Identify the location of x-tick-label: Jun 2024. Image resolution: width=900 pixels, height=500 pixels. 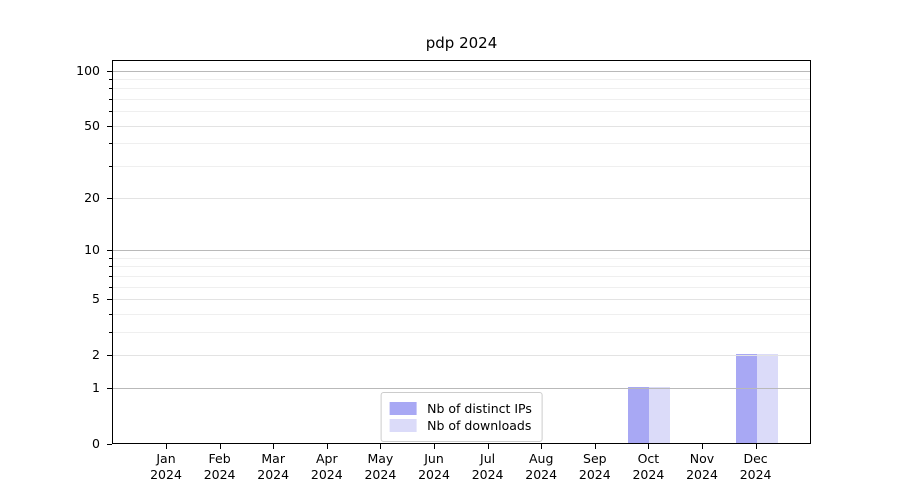
(434, 466).